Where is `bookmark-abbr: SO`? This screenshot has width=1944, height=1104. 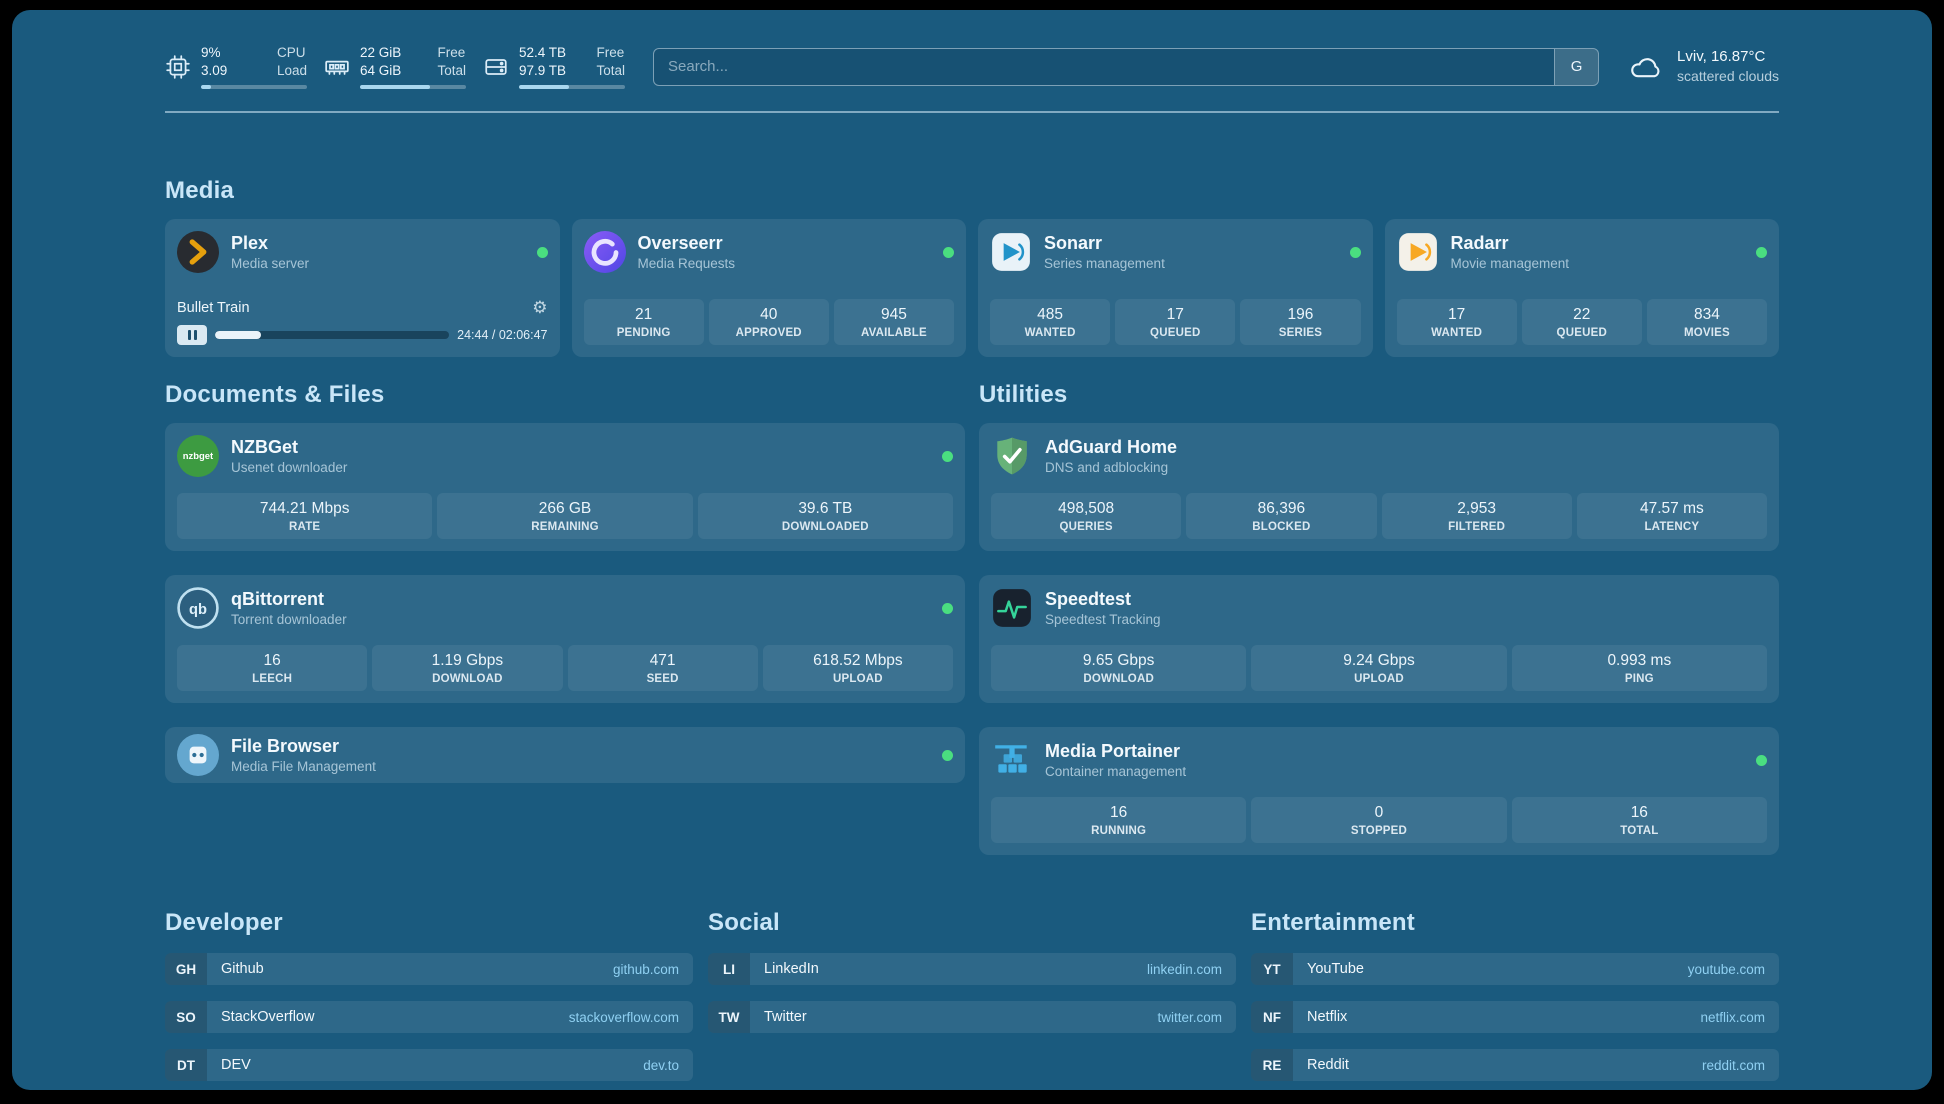
bookmark-abbr: SO is located at coordinates (186, 1017).